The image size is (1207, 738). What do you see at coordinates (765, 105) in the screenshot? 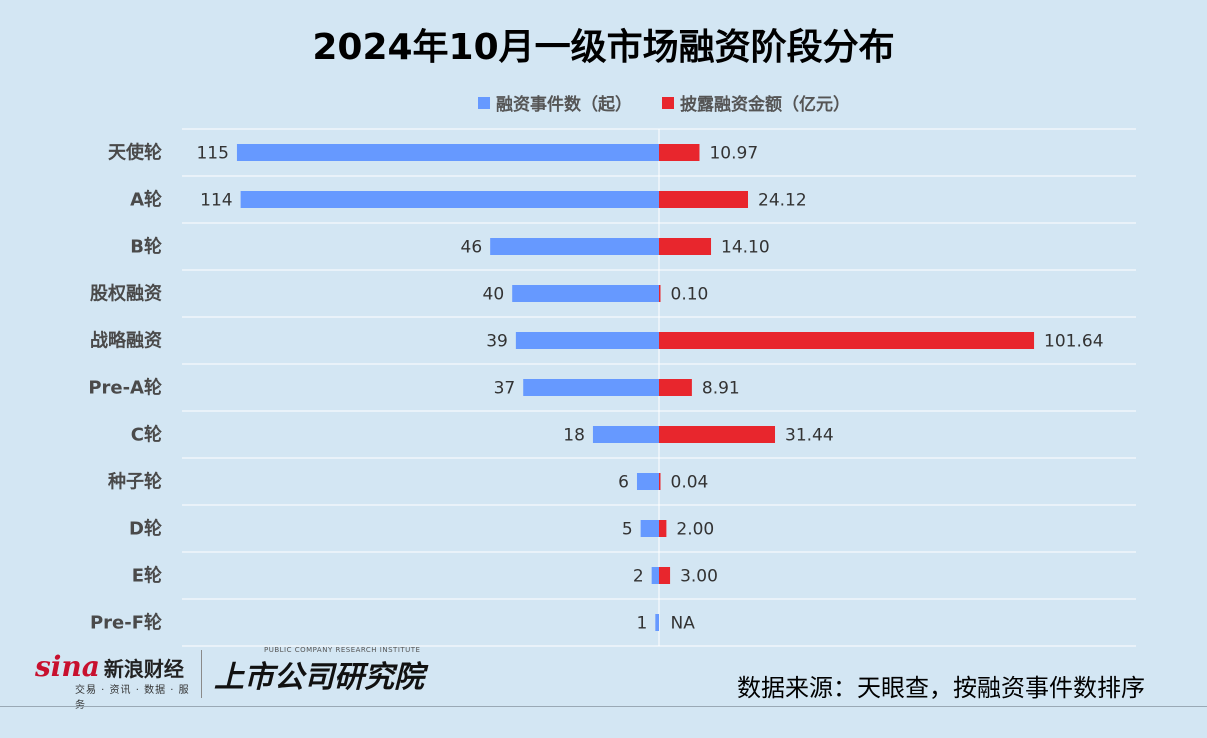
I see `legend-label-amount: 披露融资金额（亿元）` at bounding box center [765, 105].